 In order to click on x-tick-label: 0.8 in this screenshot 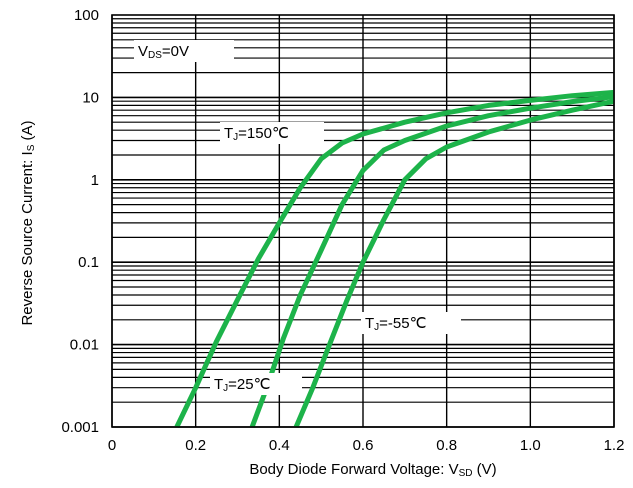, I will do `click(446, 445)`.